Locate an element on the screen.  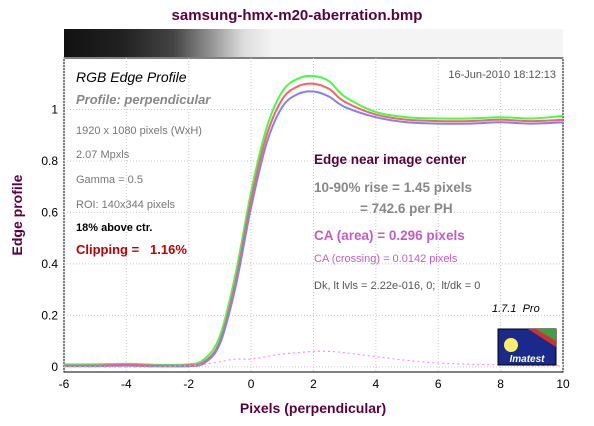
y-ticks: 0 0.2 0.4 0.6 0.8 1 is located at coordinates (49, 237).